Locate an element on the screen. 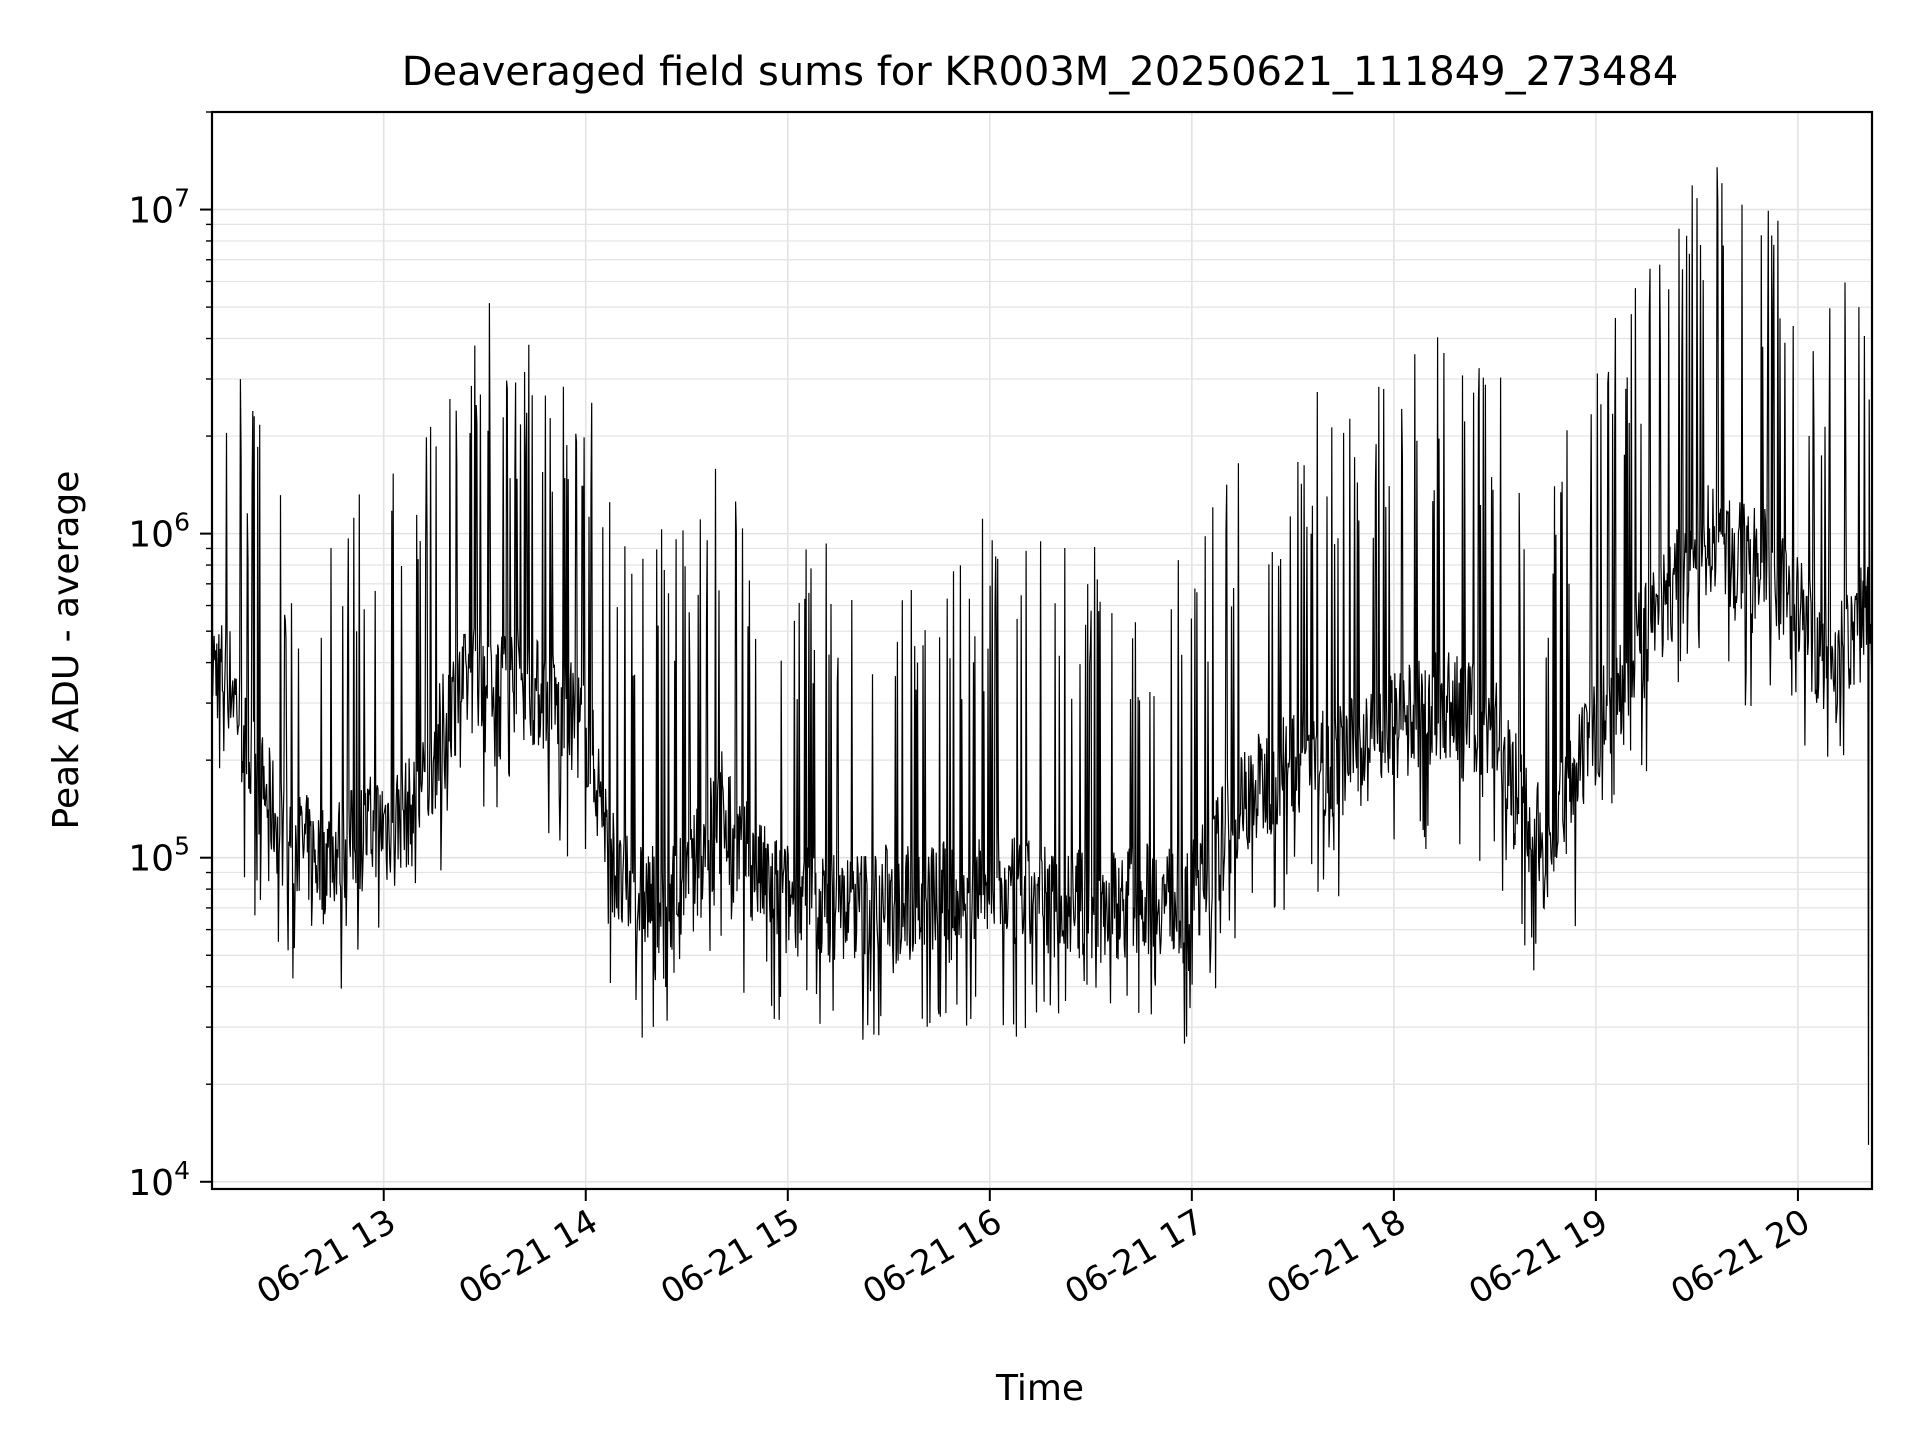 The image size is (1920, 1440). y-tick-label-1: 10⁵ is located at coordinates (159, 856).